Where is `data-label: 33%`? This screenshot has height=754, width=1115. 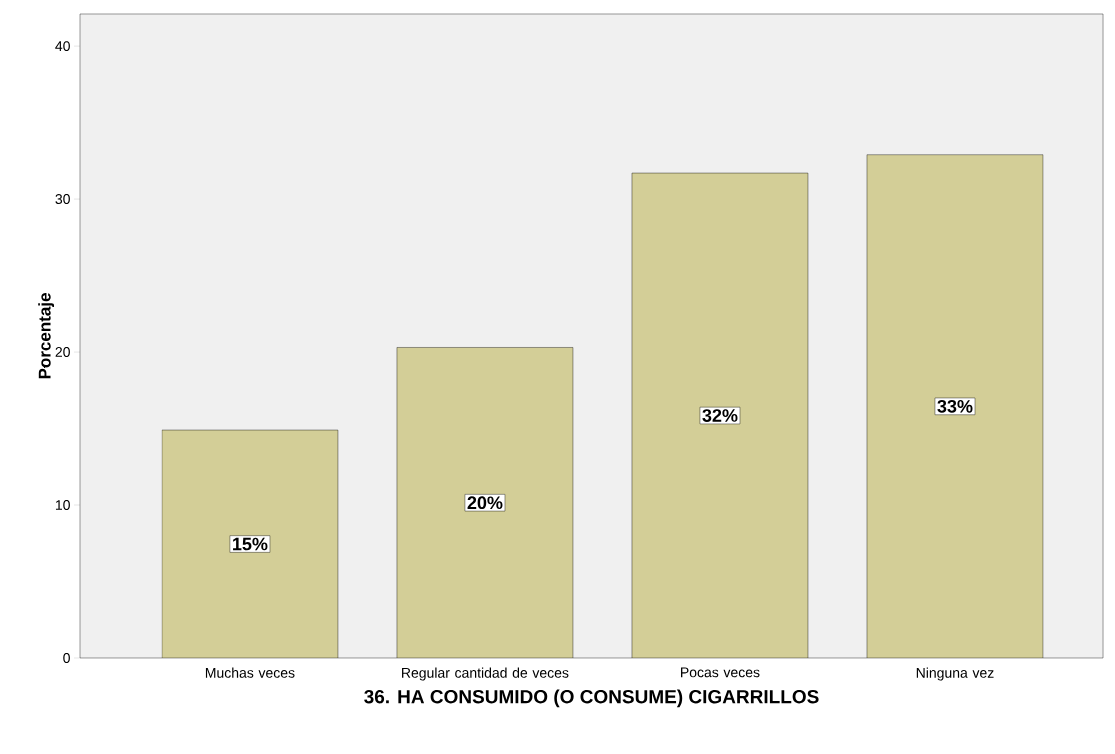
data-label: 33% is located at coordinates (955, 406).